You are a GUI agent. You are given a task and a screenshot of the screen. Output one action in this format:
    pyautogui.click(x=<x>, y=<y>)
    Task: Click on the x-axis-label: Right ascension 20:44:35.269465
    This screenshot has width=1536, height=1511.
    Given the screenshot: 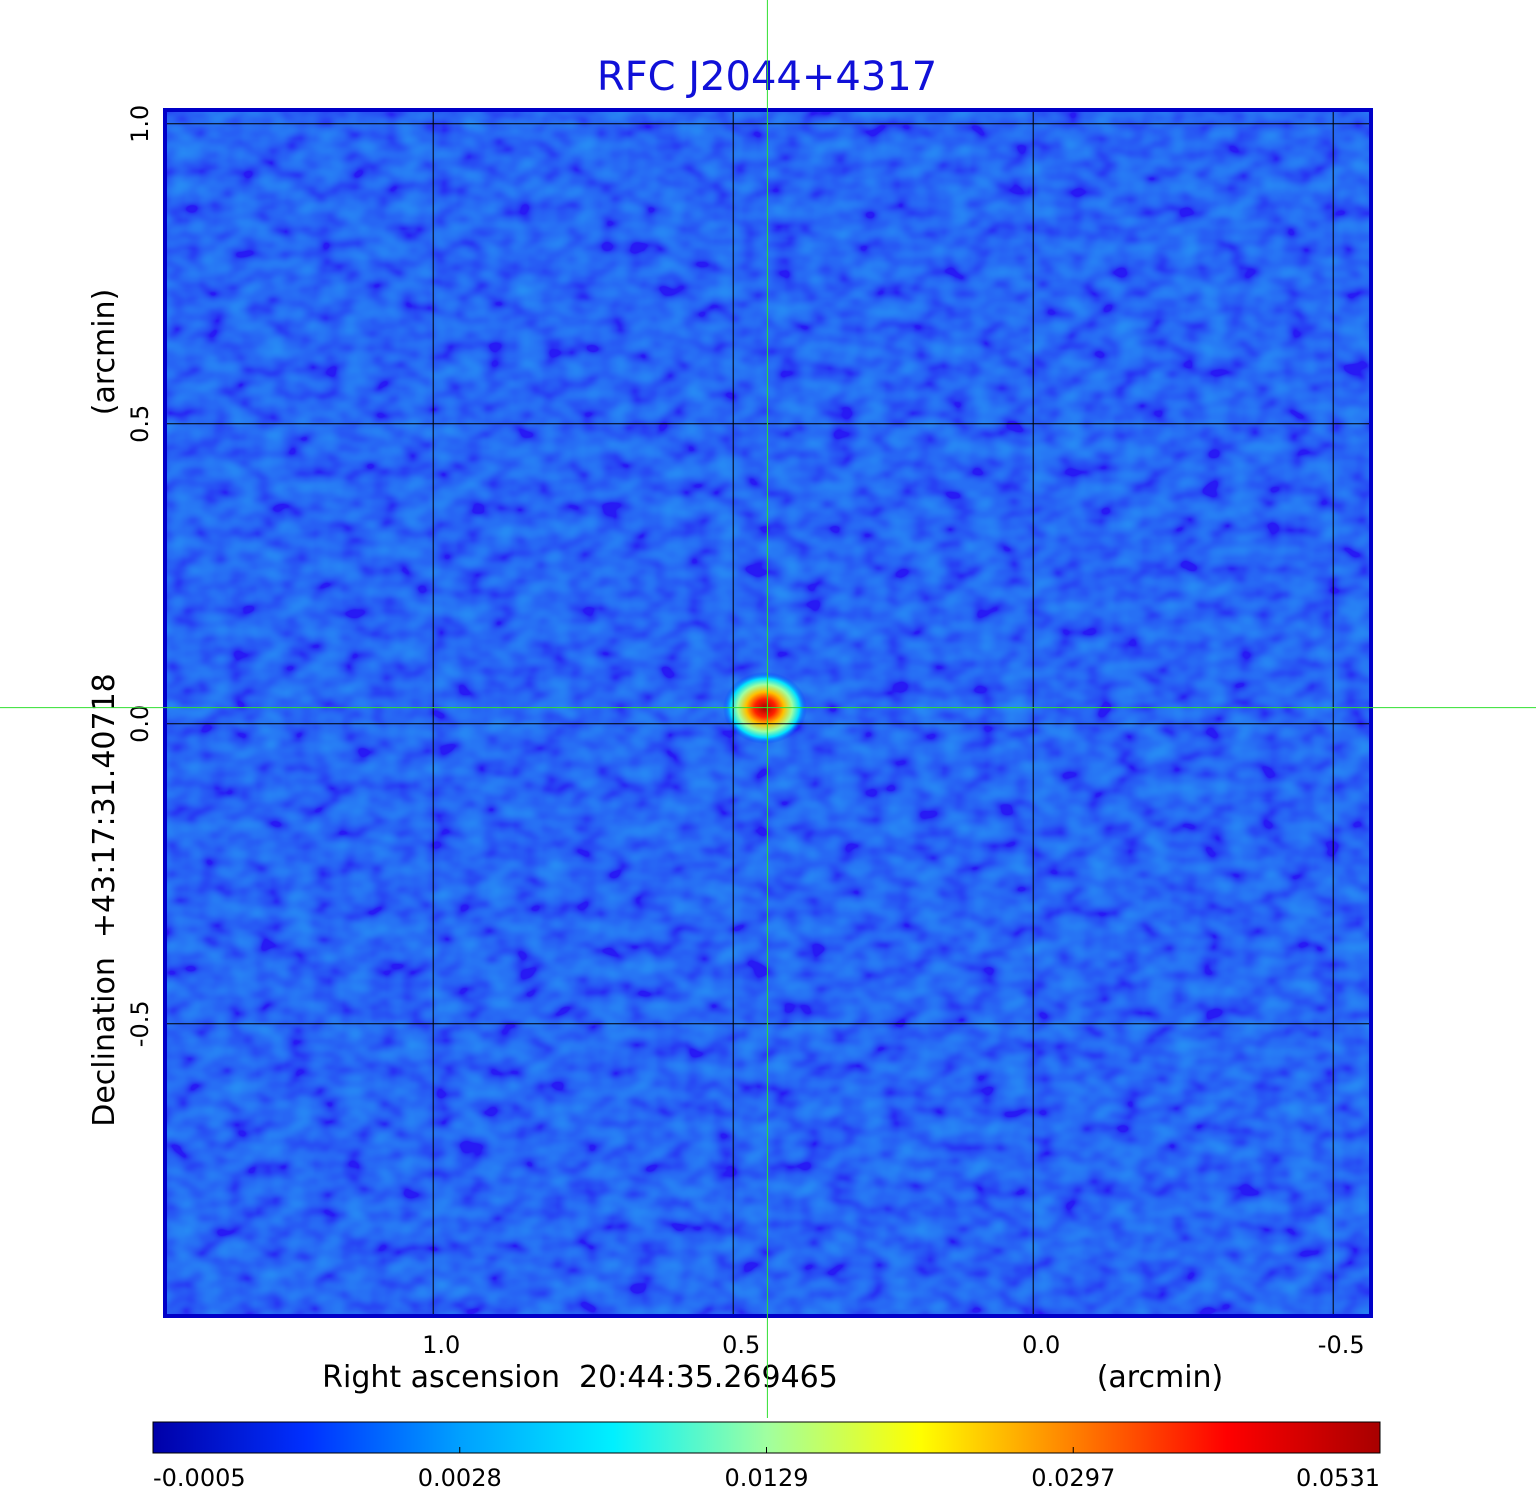 What is the action you would take?
    pyautogui.click(x=580, y=1377)
    